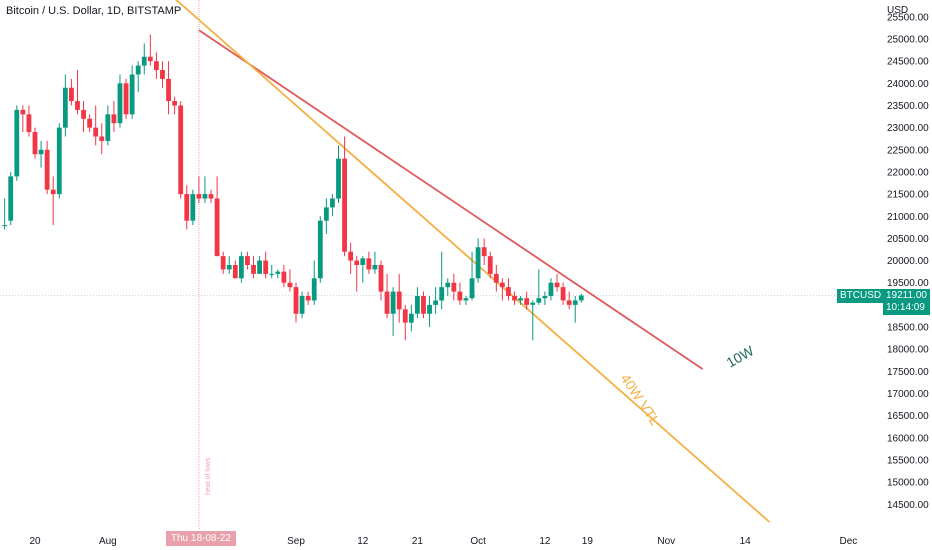  I want to click on price-tick-label: 21000.00, so click(908, 217).